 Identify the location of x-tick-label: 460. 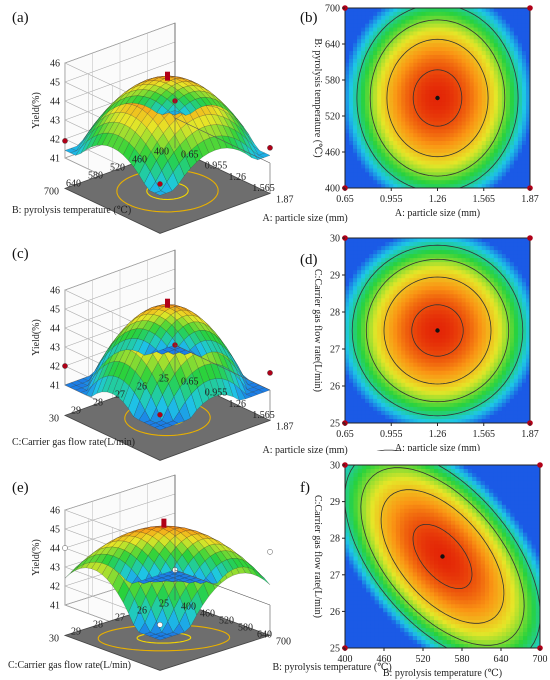
(384, 659).